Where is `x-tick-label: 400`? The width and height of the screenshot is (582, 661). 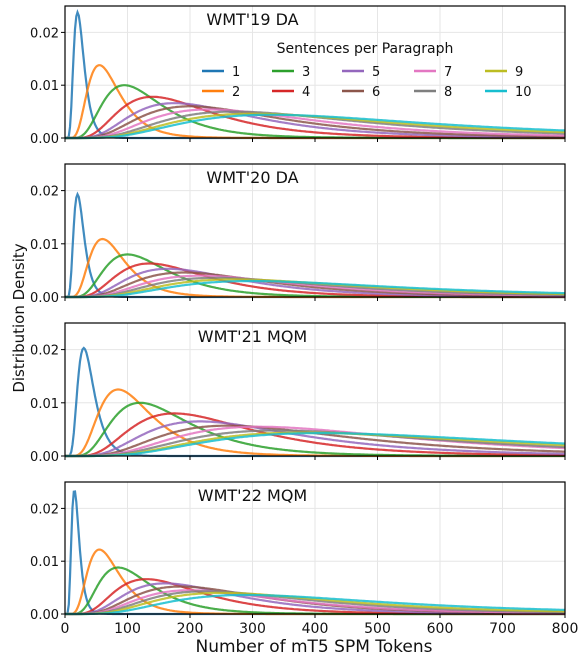 x-tick-label: 400 is located at coordinates (315, 629).